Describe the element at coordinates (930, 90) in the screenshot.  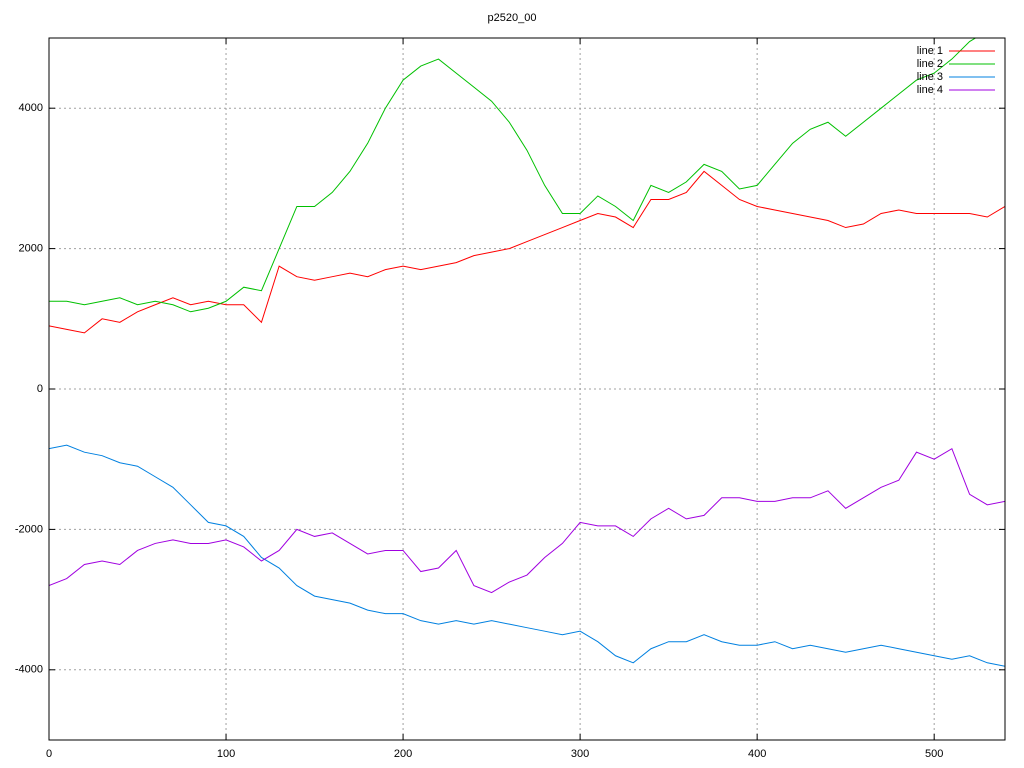
I see `legend-label: line 4` at that location.